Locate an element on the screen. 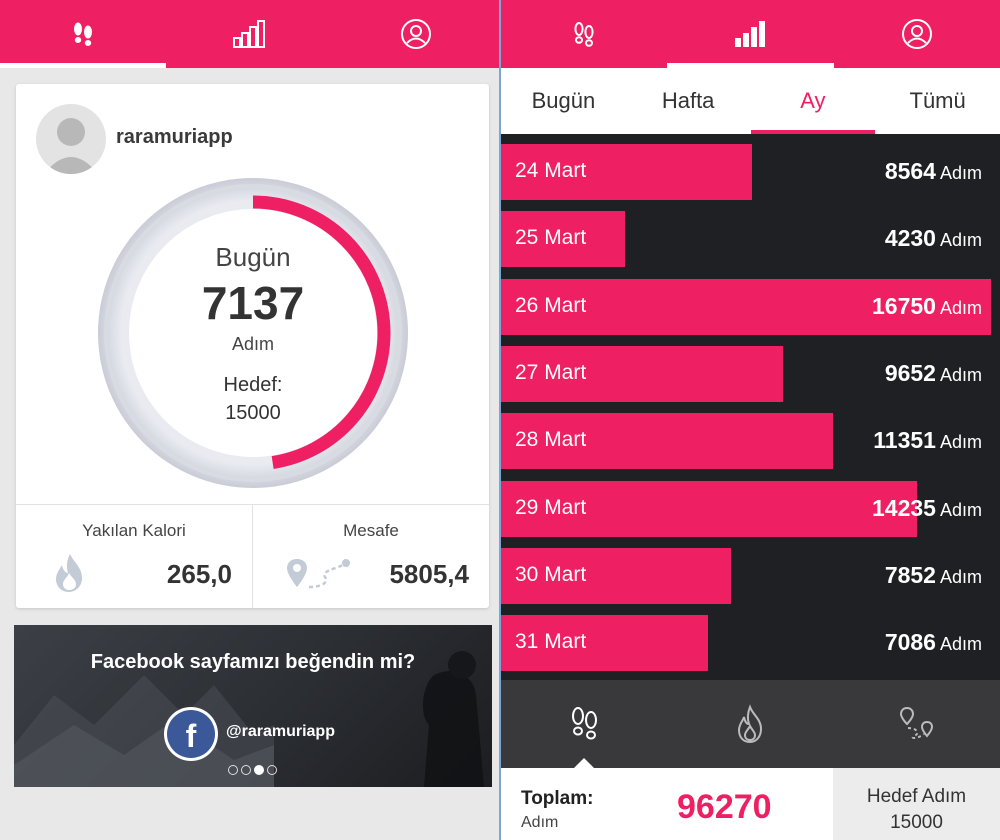  metric-calories is located at coordinates (750, 724).